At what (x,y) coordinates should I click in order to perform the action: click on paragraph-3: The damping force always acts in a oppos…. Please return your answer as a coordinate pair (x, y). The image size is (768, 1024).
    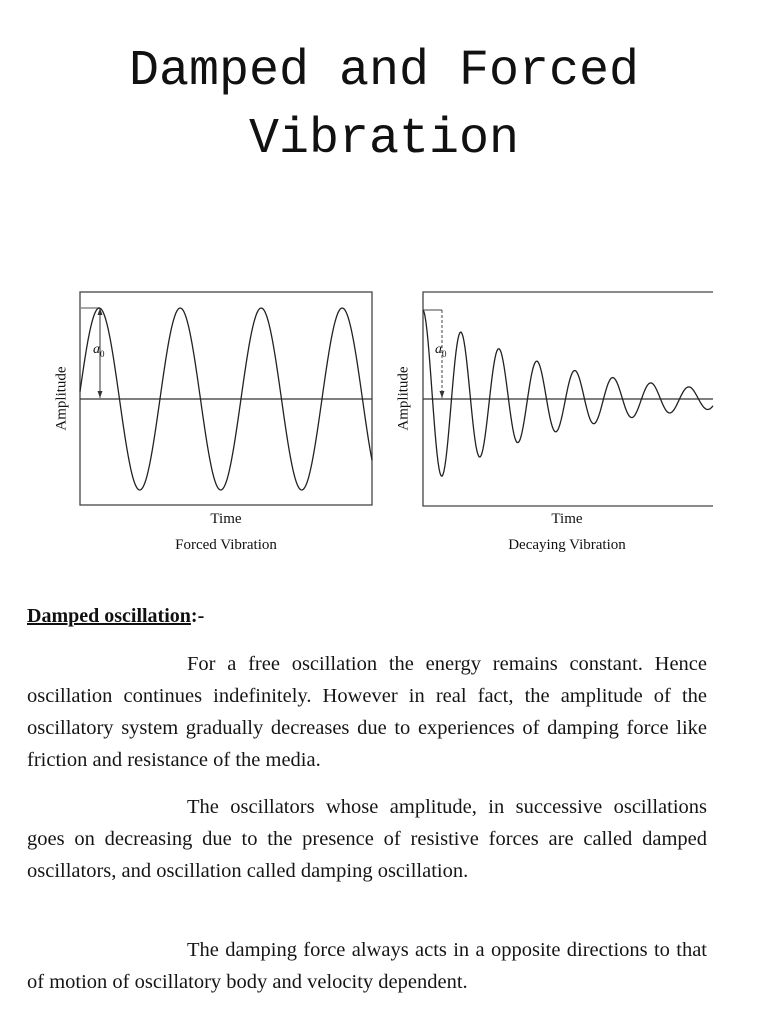
    Looking at the image, I should click on (367, 966).